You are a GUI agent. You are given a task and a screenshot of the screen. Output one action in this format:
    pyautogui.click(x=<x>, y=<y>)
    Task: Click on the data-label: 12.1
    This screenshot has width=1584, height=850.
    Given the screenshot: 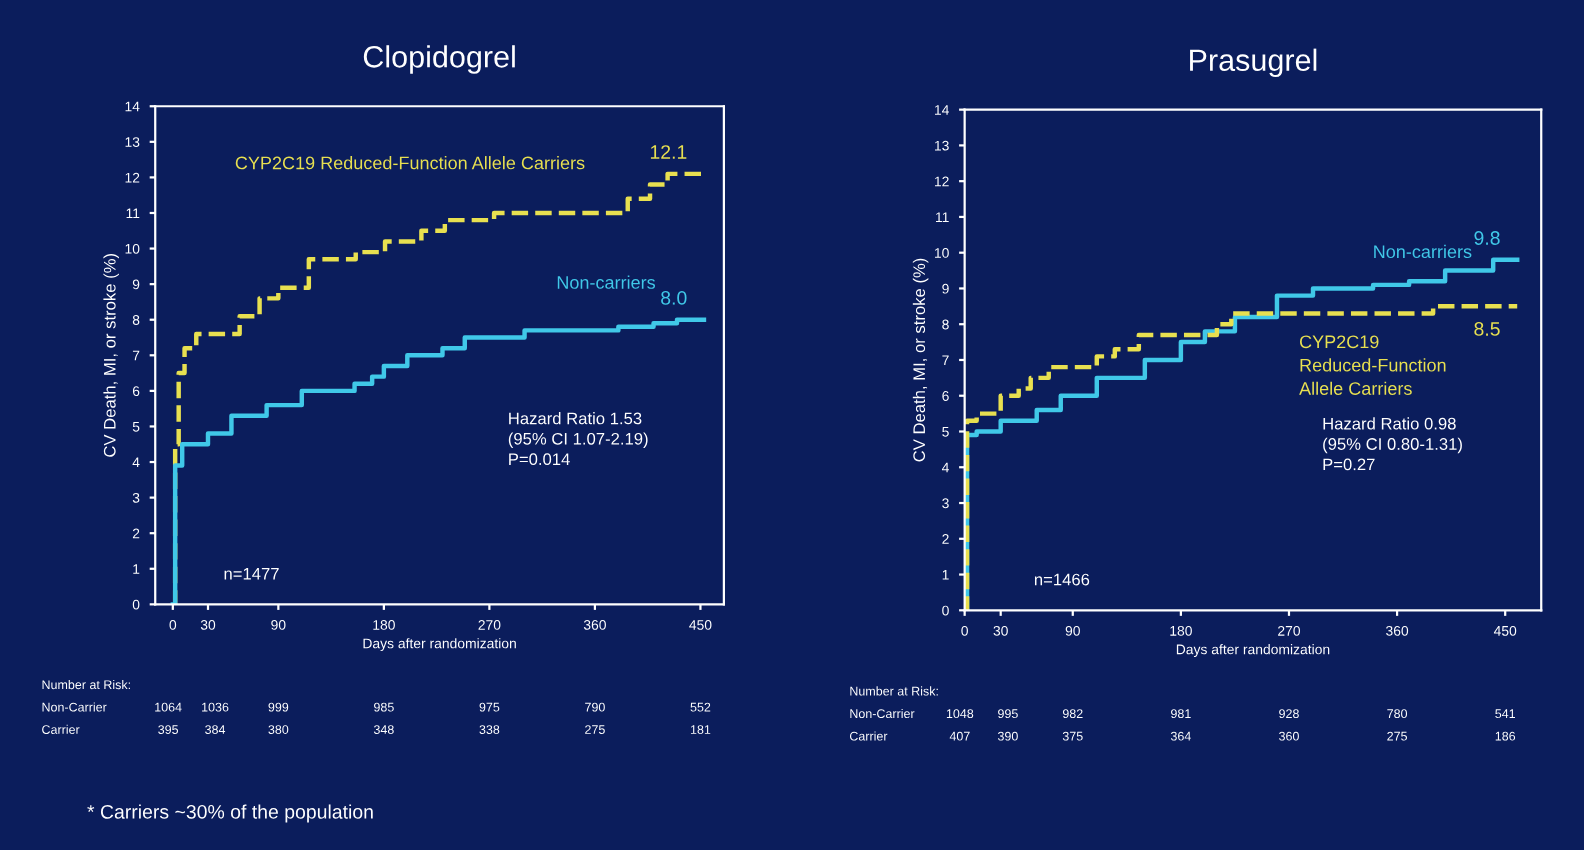 What is the action you would take?
    pyautogui.click(x=668, y=152)
    